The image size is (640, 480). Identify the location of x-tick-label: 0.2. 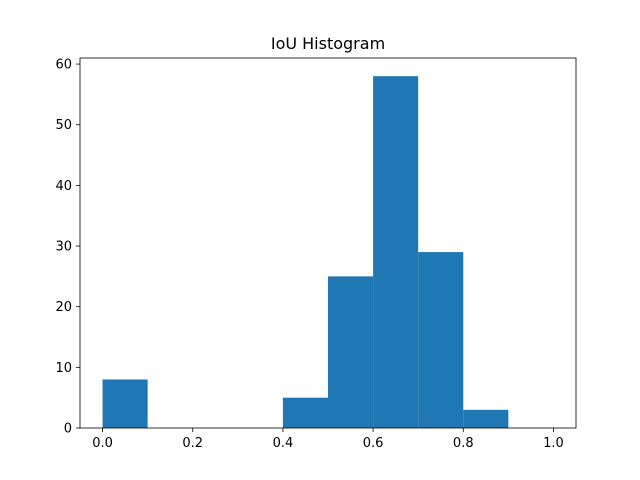
(192, 443).